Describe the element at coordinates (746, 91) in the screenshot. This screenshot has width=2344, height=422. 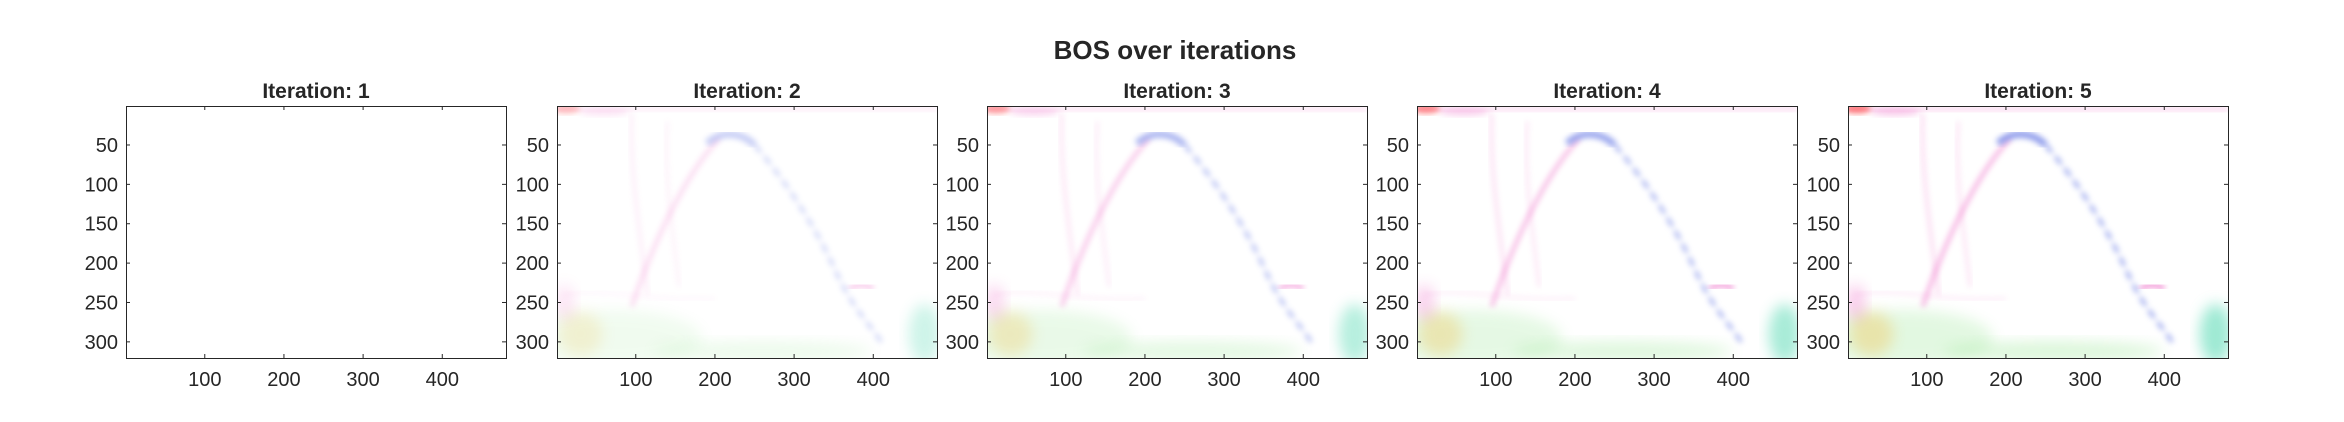
I see `subplot-title: Iteration: 2` at that location.